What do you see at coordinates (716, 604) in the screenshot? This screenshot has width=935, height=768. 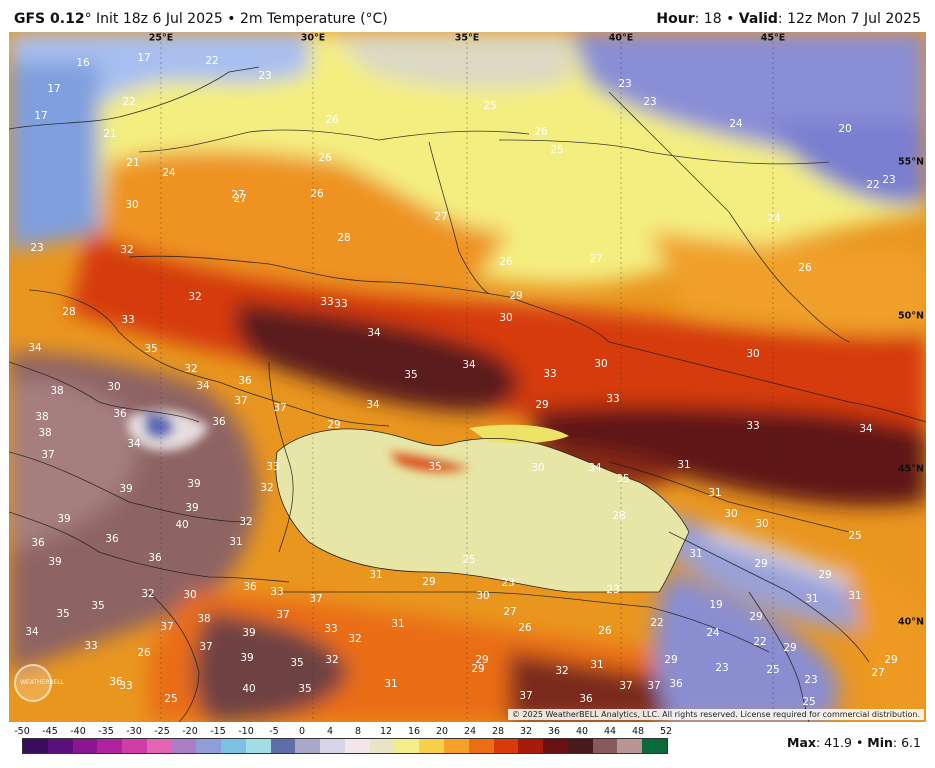 I see `temperature-value: 19` at bounding box center [716, 604].